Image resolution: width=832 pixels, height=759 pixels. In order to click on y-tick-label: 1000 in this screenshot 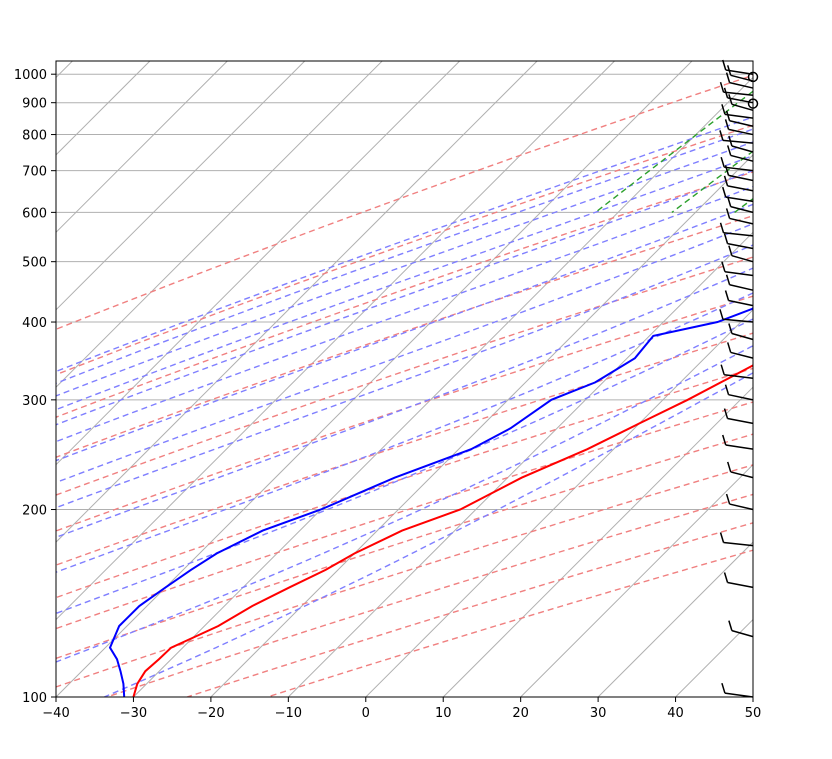, I will do `click(30, 75)`.